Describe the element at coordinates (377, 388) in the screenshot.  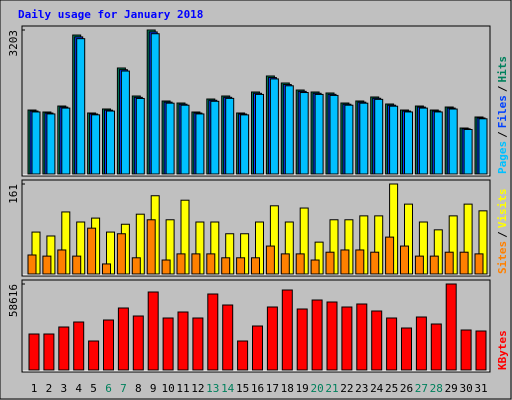
I see `x-tick-label: 24` at that location.